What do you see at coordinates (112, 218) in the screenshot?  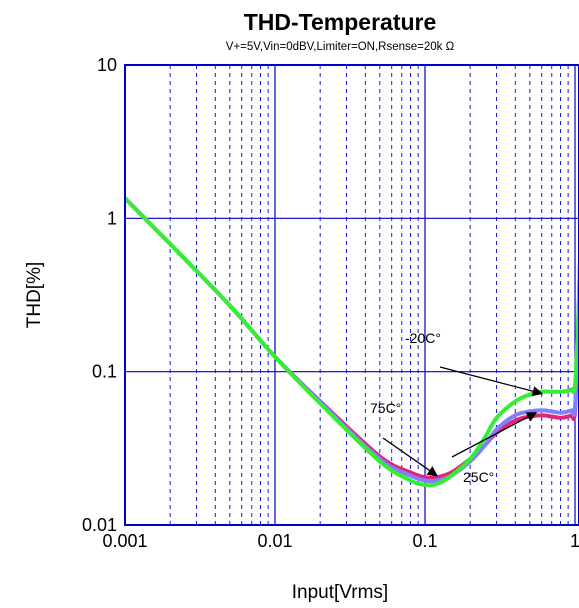 I see `y-tick-label: 1` at bounding box center [112, 218].